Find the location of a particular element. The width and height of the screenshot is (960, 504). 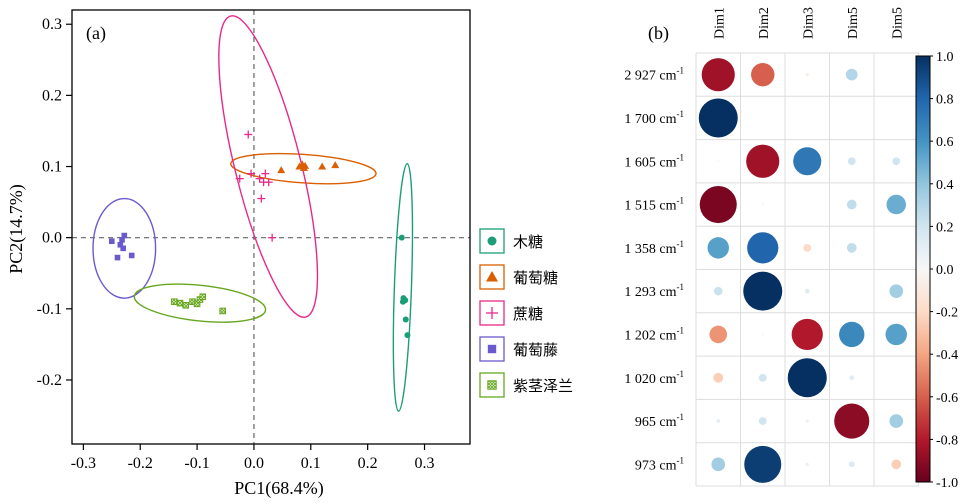

row-label-text: 1 202 cm is located at coordinates (650, 335).